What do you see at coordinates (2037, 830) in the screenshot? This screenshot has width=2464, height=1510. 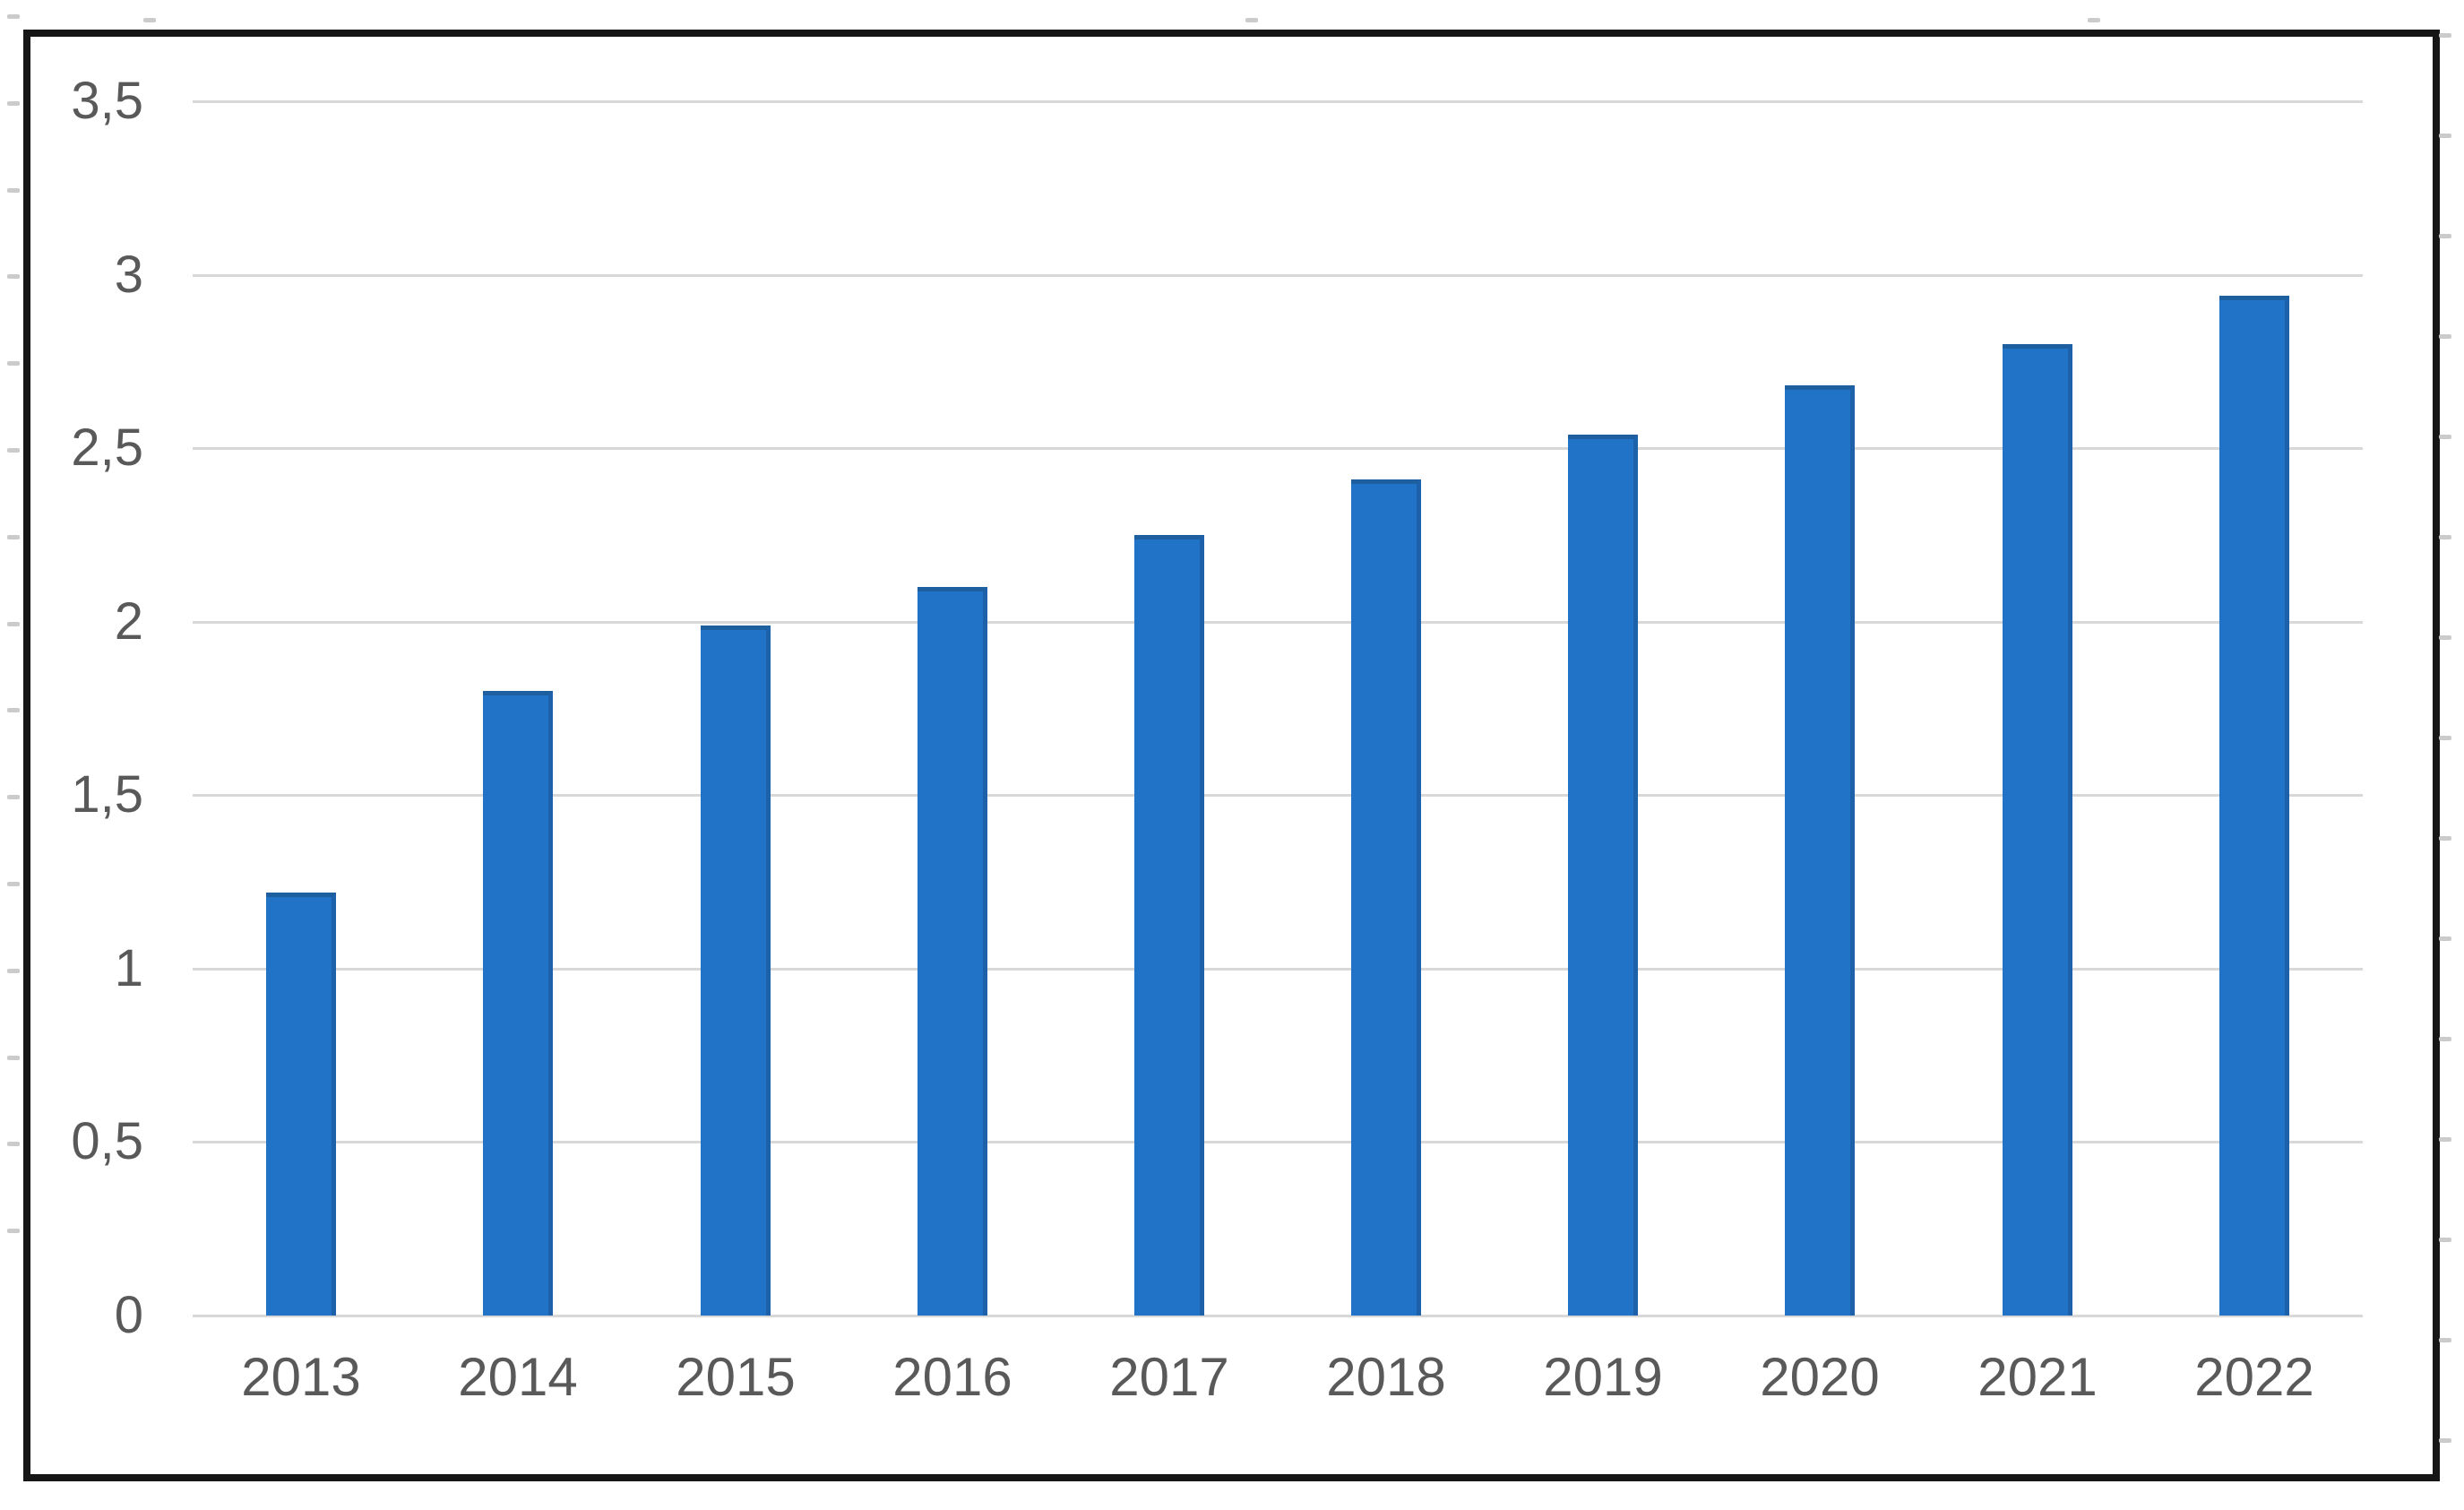 I see `bar-2021` at bounding box center [2037, 830].